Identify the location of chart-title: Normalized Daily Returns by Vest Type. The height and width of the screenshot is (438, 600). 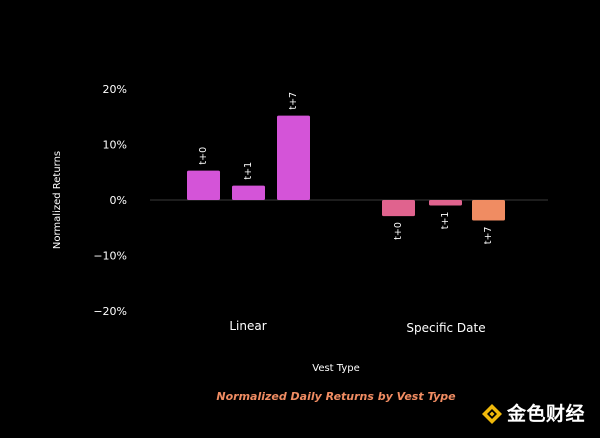
(336, 396).